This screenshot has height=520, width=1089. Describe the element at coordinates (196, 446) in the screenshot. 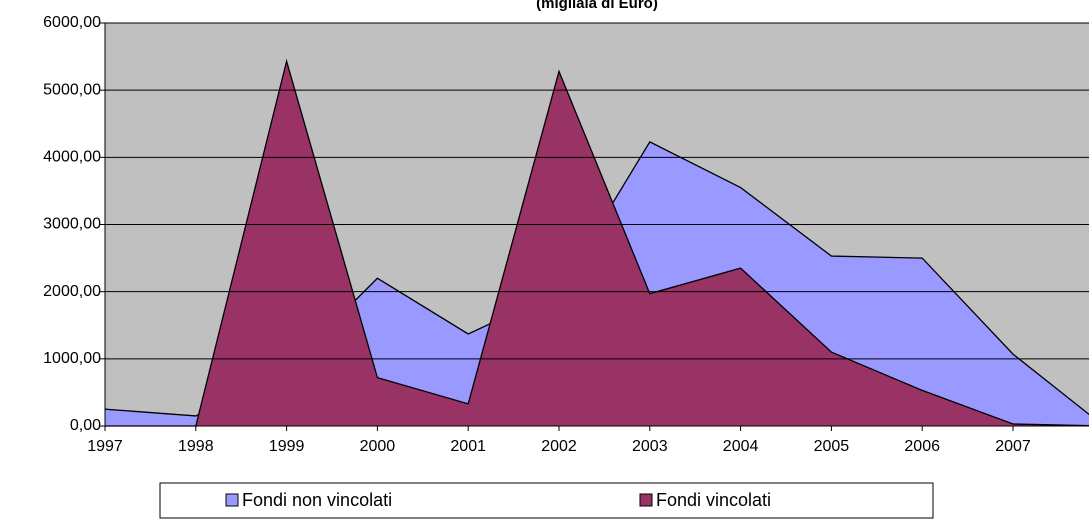

I see `x-tick-label: 1998` at that location.